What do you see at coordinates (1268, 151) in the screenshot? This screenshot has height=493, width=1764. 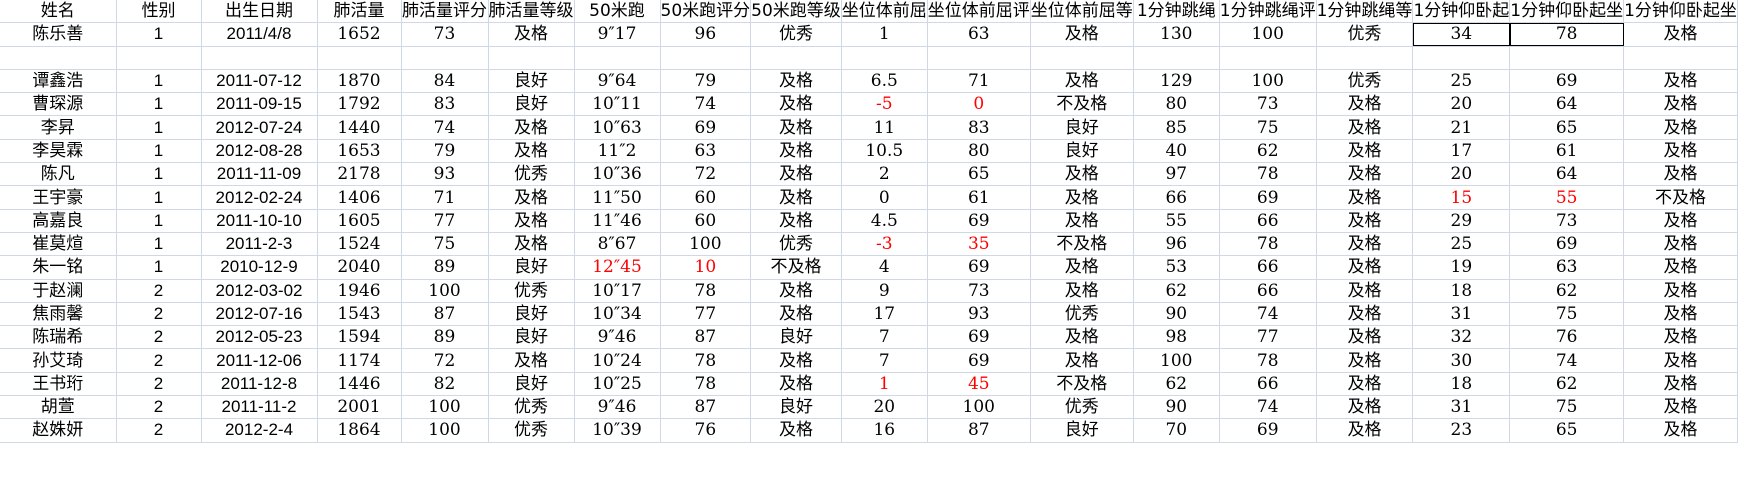 I see `cell-rope-skip-score: 62` at bounding box center [1268, 151].